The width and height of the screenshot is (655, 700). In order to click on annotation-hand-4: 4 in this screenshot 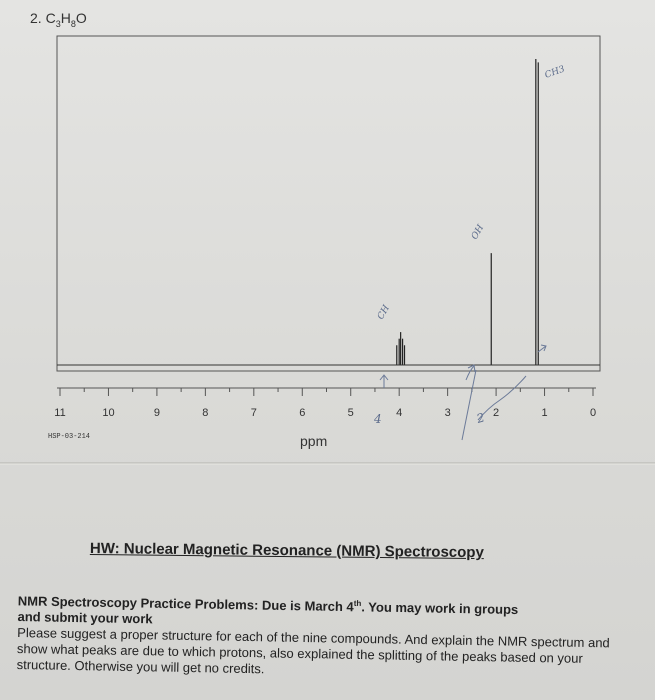, I will do `click(377, 419)`.